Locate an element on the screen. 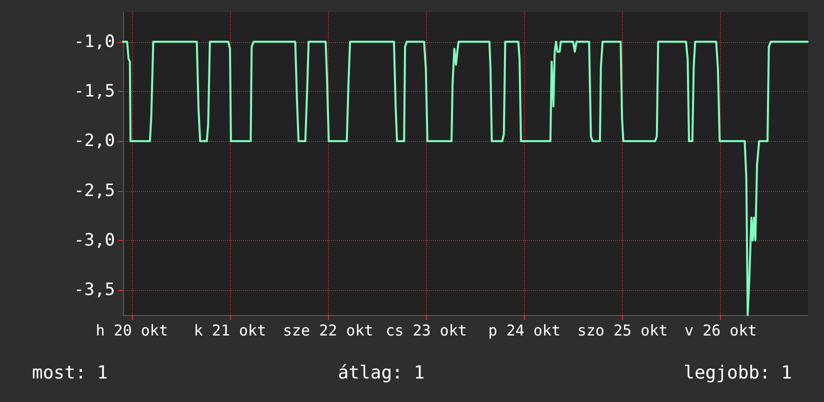 This screenshot has height=402, width=824. x-tick-label: p 24 okt is located at coordinates (524, 331).